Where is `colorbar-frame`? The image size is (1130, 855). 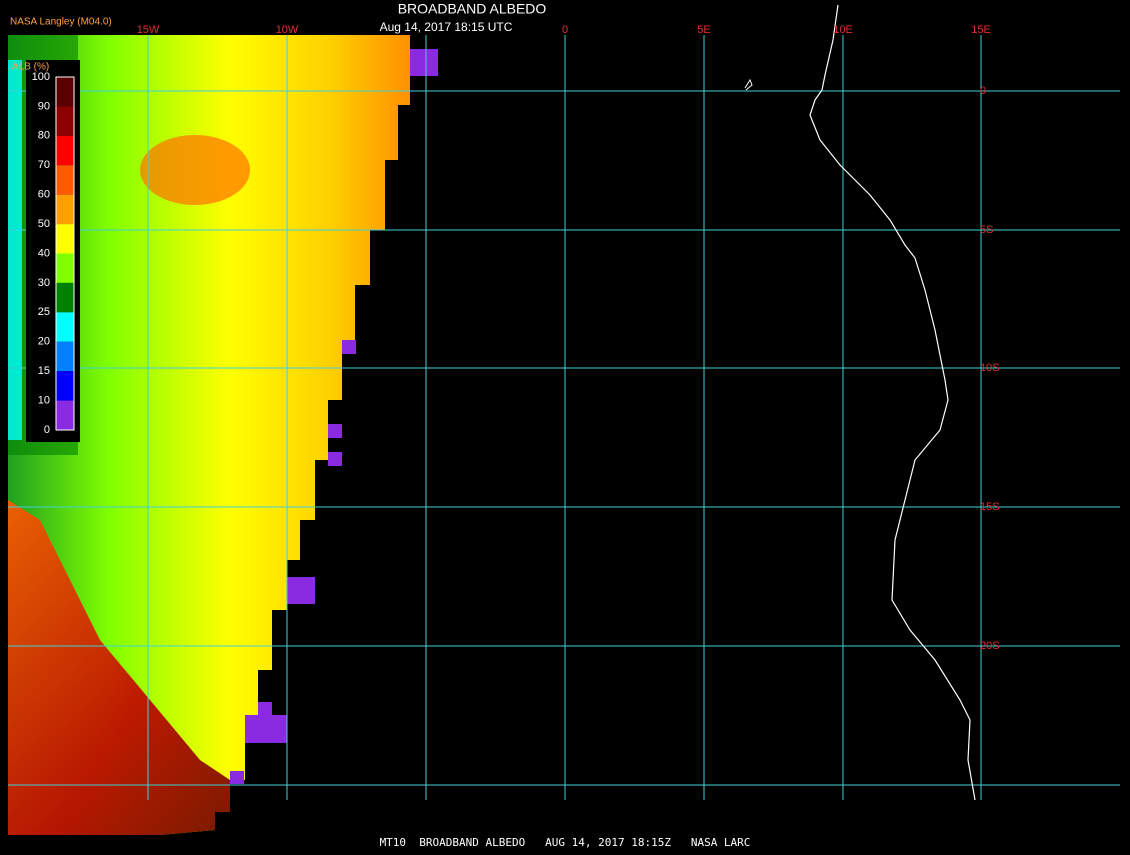
colorbar-frame is located at coordinates (65, 253).